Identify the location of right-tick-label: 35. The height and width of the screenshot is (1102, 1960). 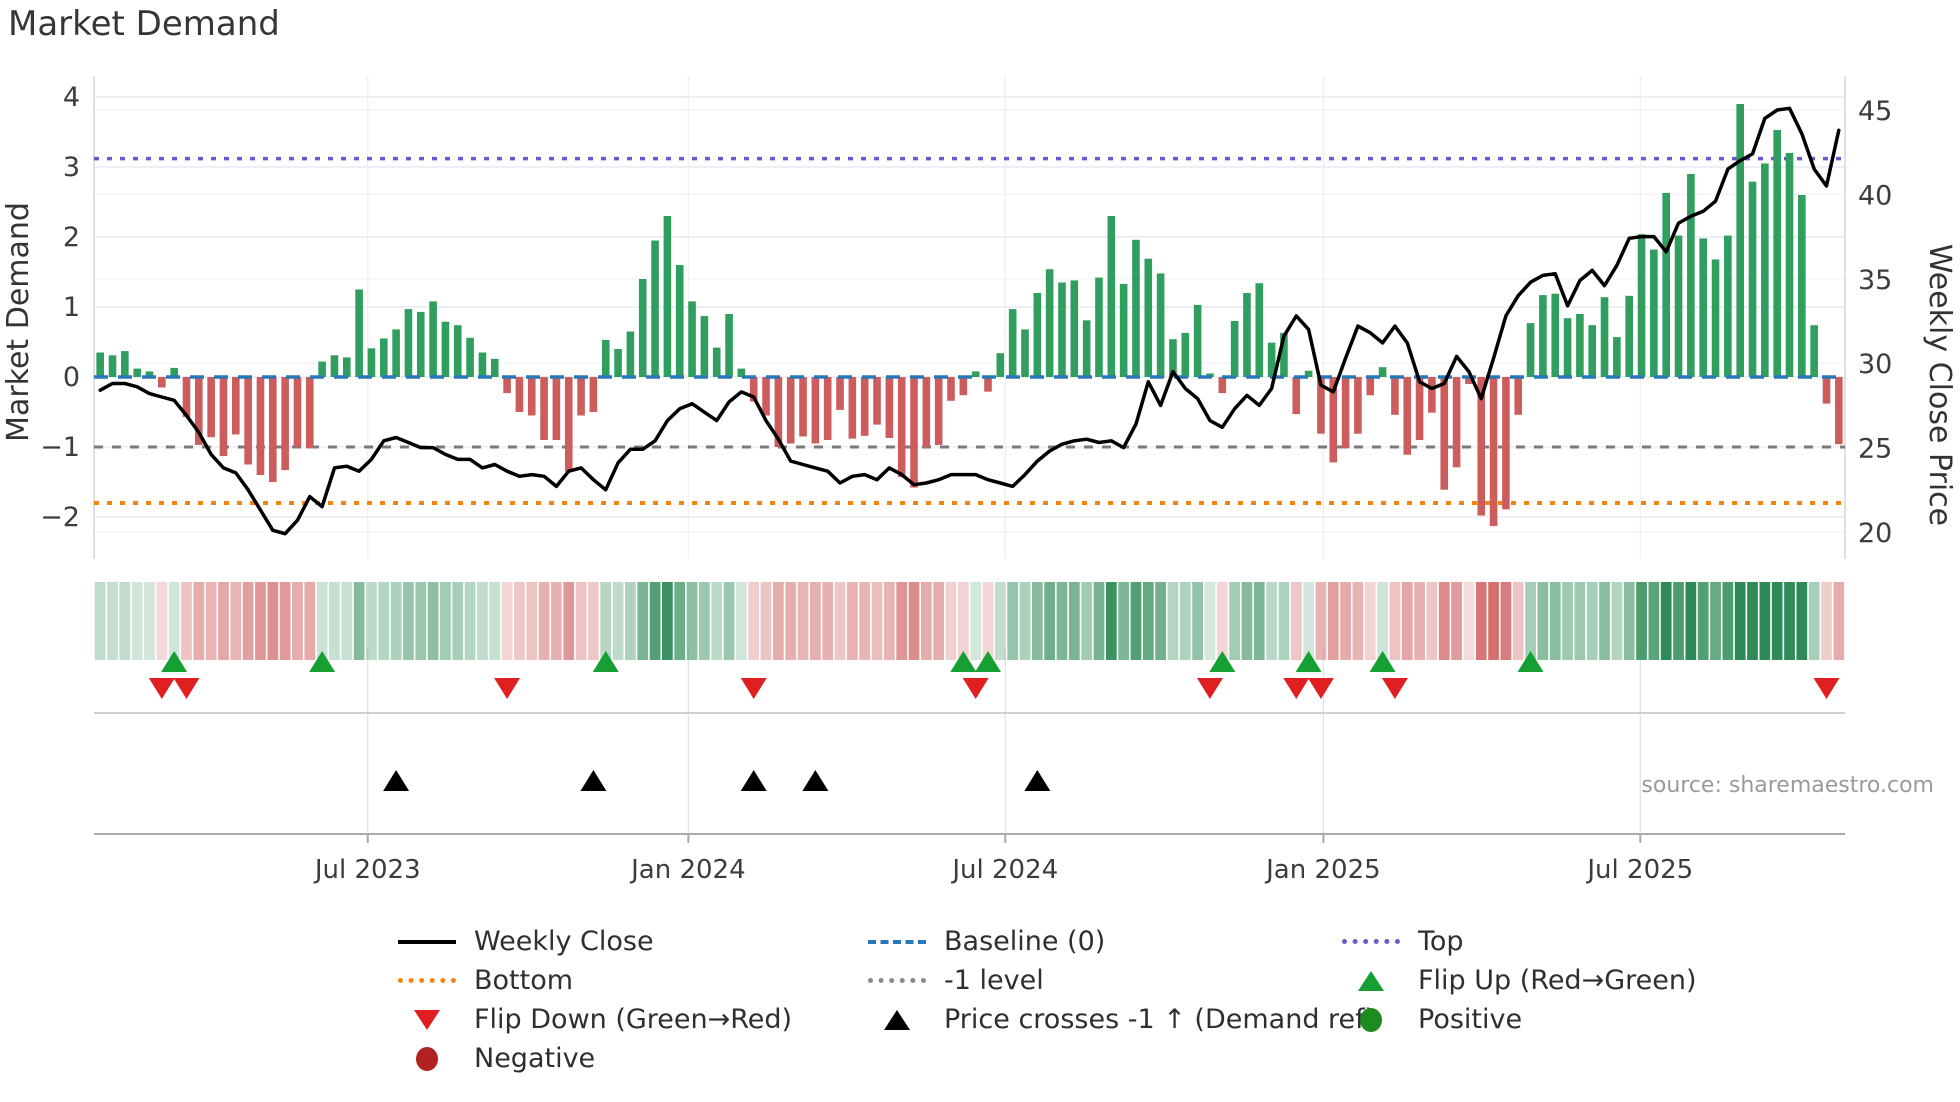
(1875, 280).